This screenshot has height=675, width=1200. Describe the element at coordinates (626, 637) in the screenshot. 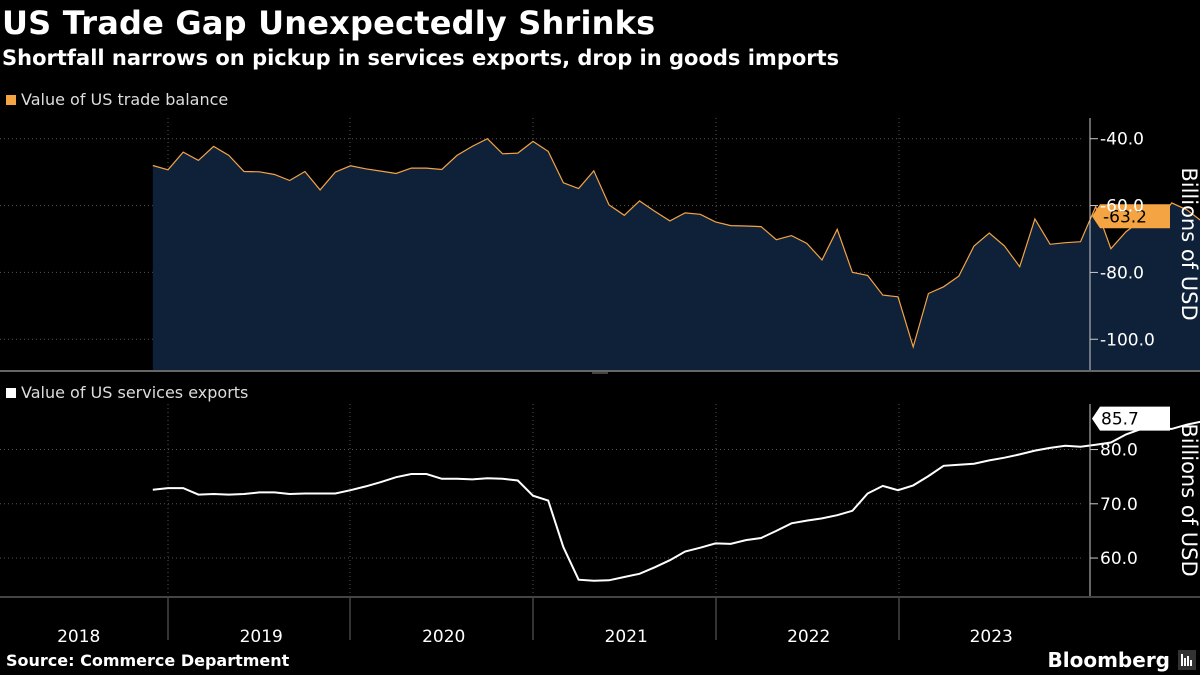

I see `x-tick-label: 2021` at that location.